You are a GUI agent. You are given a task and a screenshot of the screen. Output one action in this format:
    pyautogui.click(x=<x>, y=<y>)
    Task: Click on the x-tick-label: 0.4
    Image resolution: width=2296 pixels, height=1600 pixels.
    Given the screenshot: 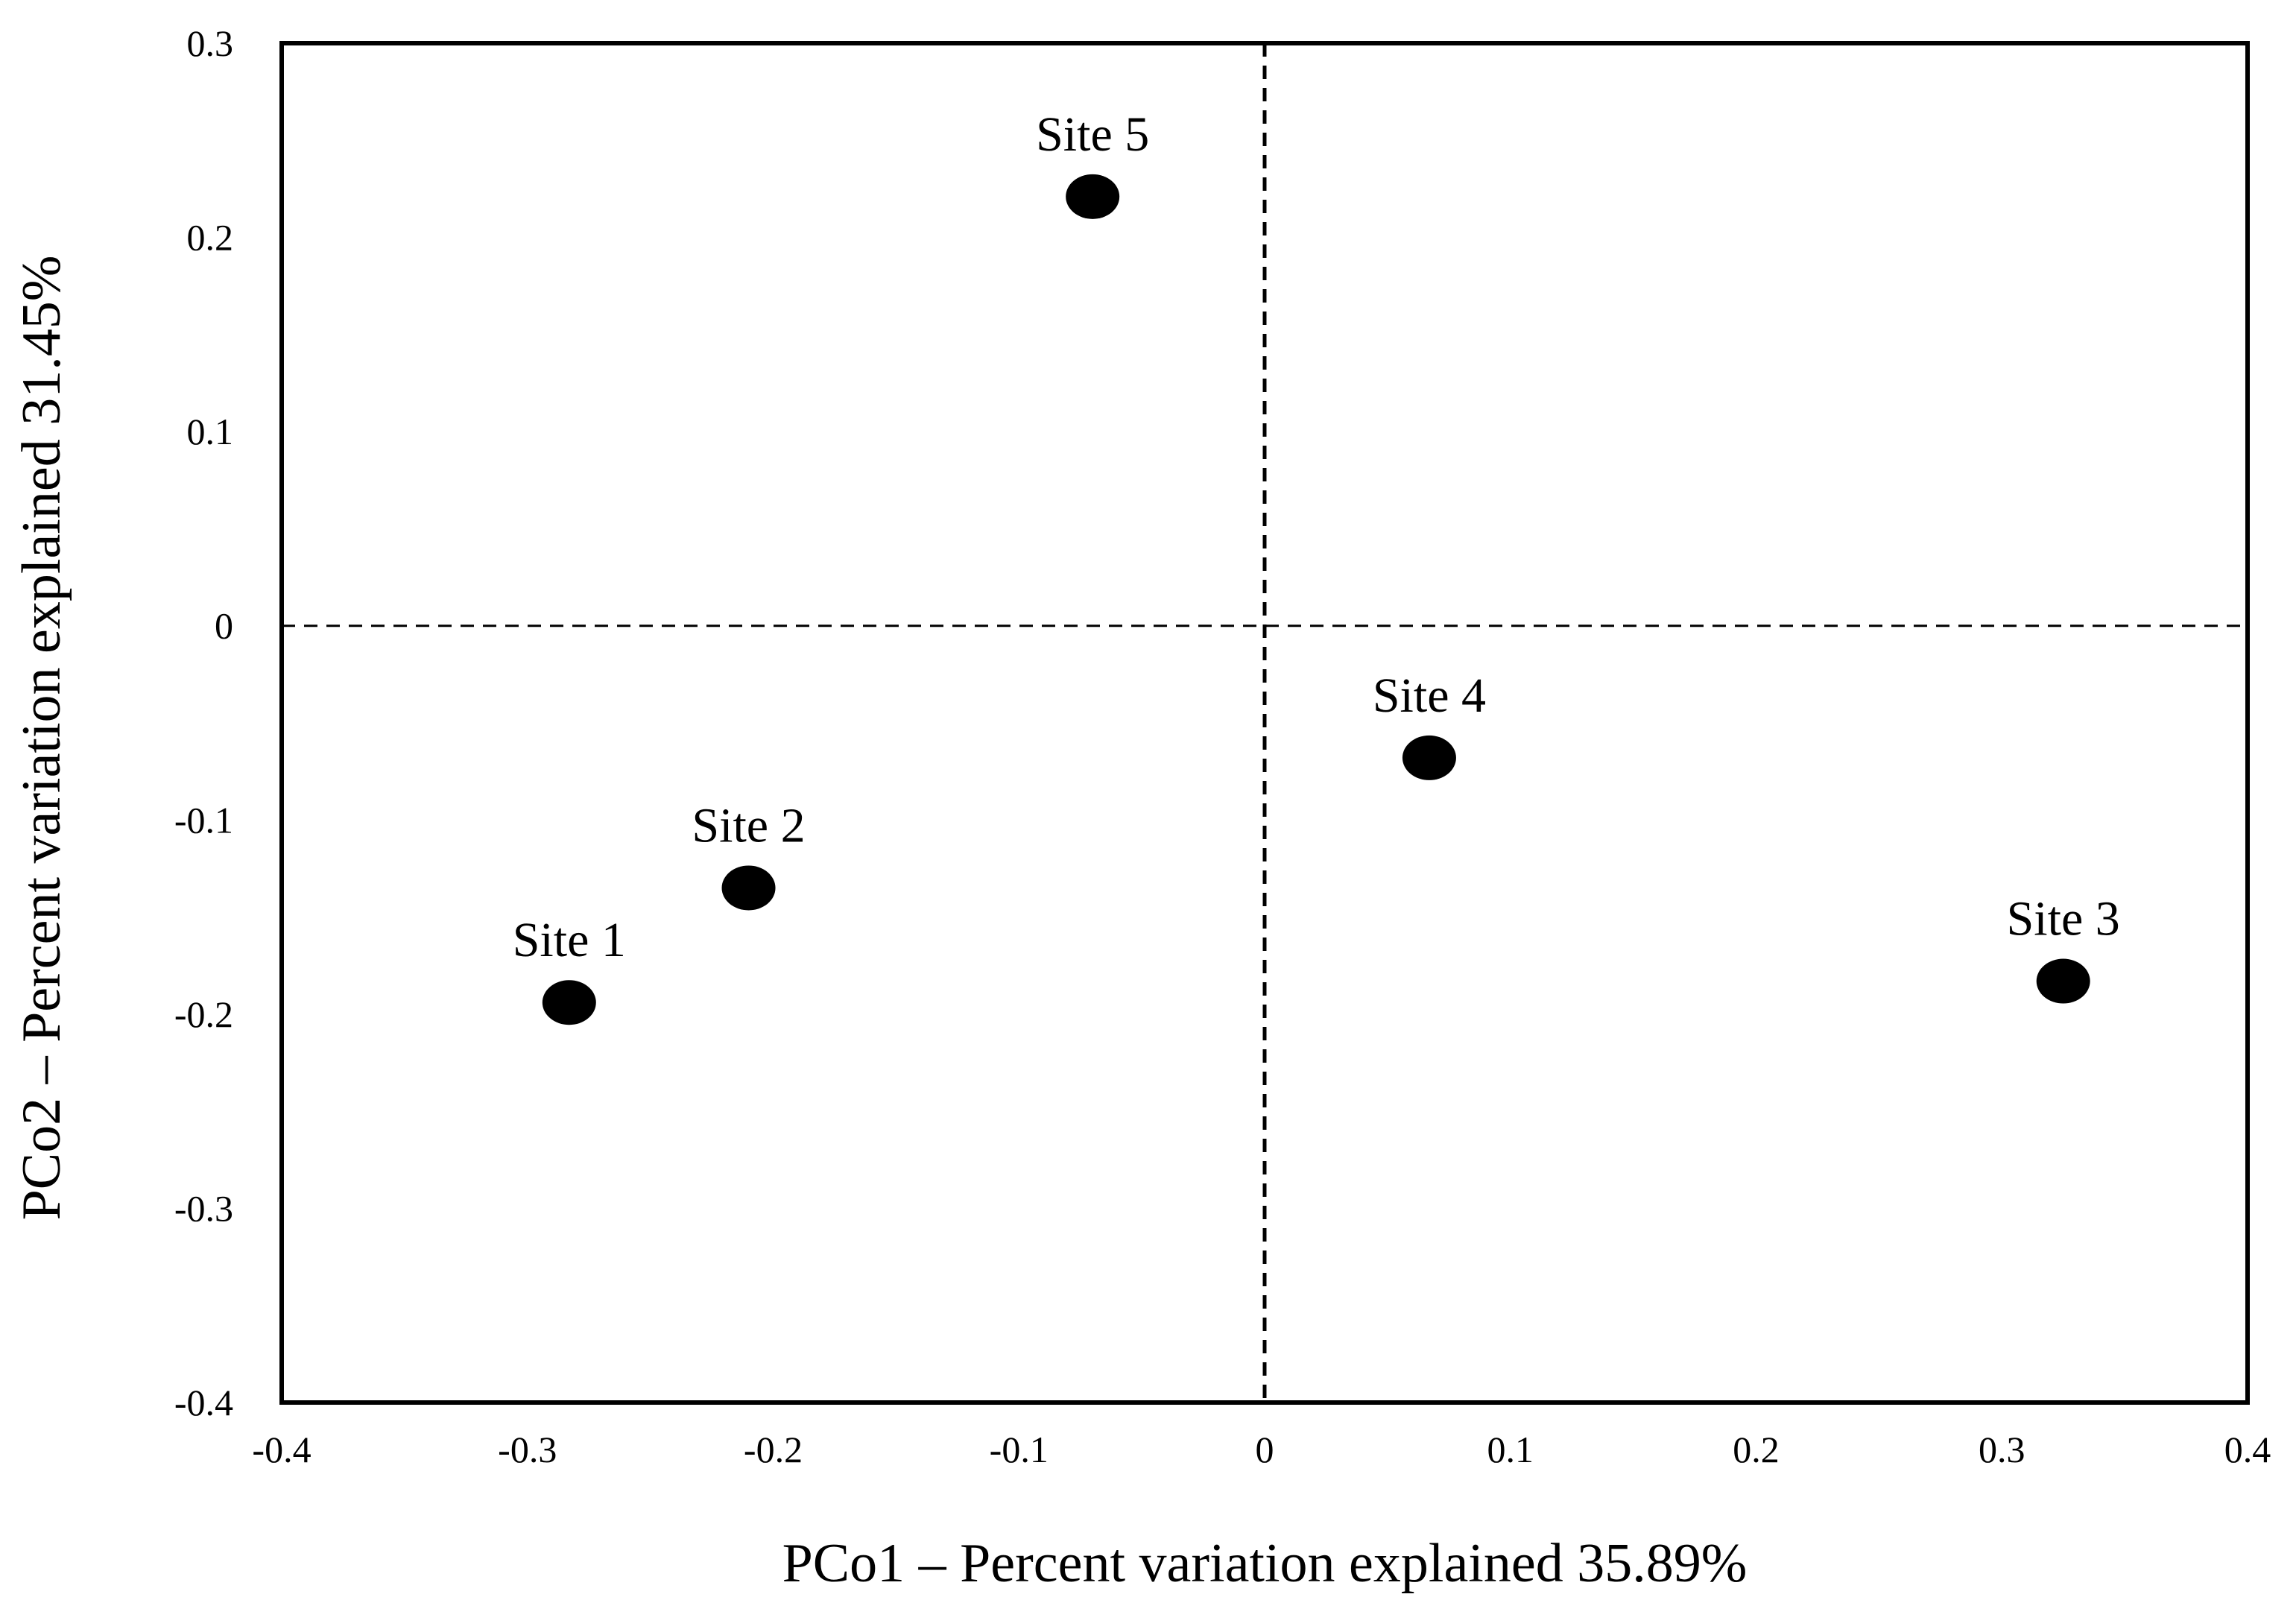 What is the action you would take?
    pyautogui.click(x=2247, y=1449)
    